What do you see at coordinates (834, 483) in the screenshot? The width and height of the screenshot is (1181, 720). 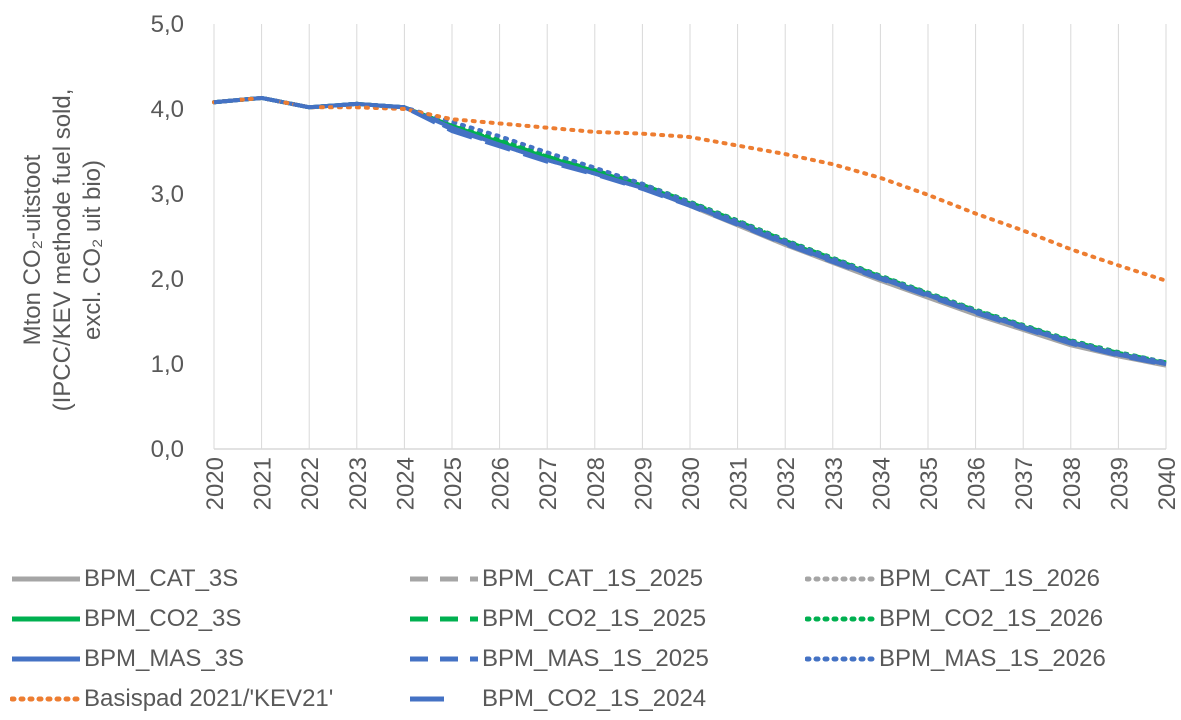 I see `x-tick-label: 2033` at bounding box center [834, 483].